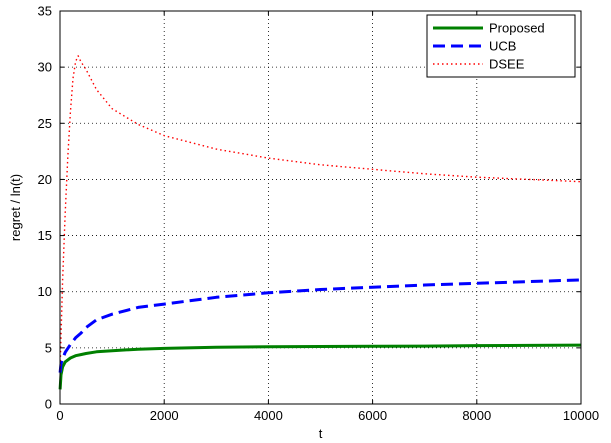 This screenshot has width=611, height=443. What do you see at coordinates (507, 64) in the screenshot?
I see `legend-label-dsee: DSEE` at bounding box center [507, 64].